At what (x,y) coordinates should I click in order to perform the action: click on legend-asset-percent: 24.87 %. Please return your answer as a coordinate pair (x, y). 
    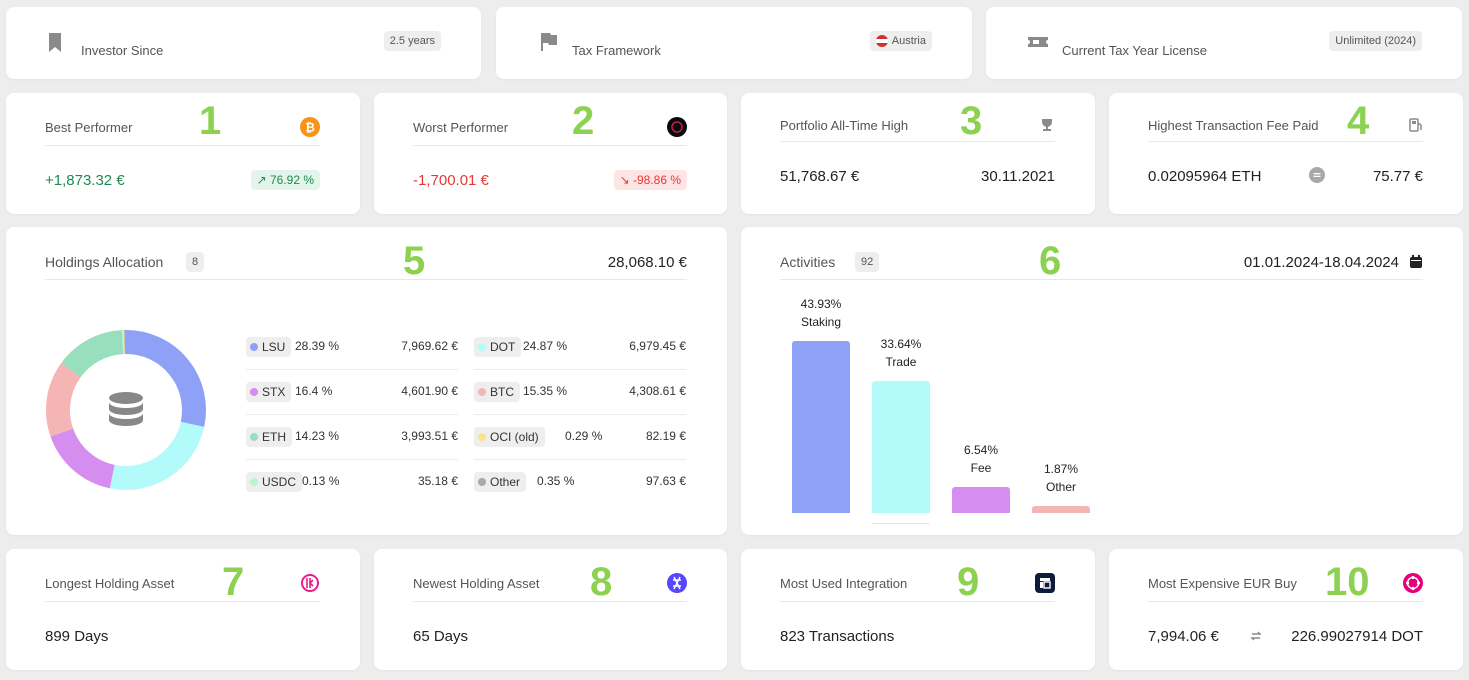
    Looking at the image, I should click on (545, 346).